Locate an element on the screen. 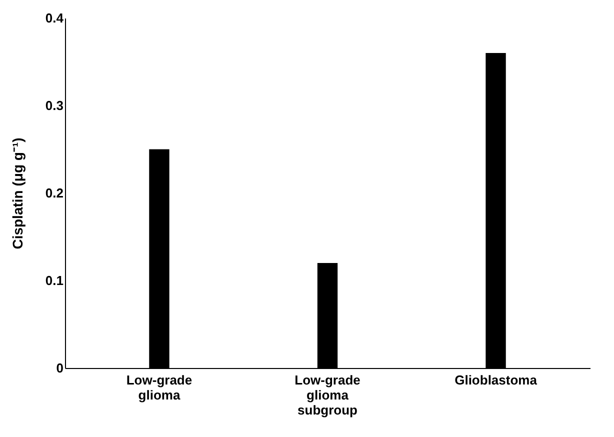  y-axis-title: Cisplatin (μg g⁻¹) is located at coordinates (17, 194).